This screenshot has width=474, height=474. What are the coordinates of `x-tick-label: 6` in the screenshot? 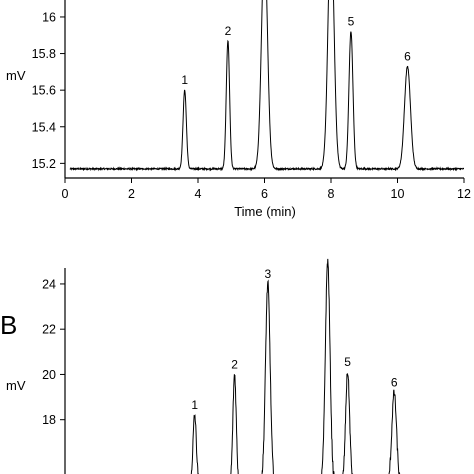 It's located at (264, 194).